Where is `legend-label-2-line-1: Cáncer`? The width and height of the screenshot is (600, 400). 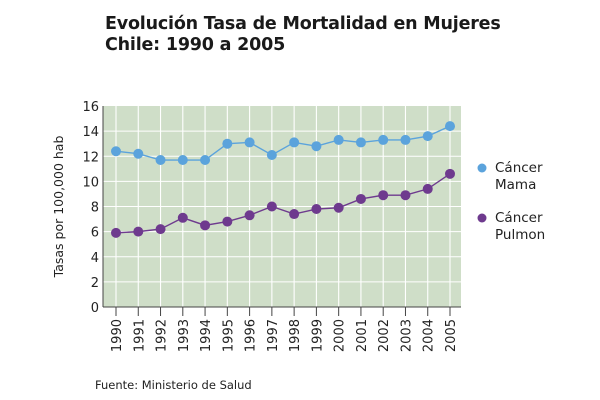
legend-label-2-line-1: Cáncer is located at coordinates (519, 218).